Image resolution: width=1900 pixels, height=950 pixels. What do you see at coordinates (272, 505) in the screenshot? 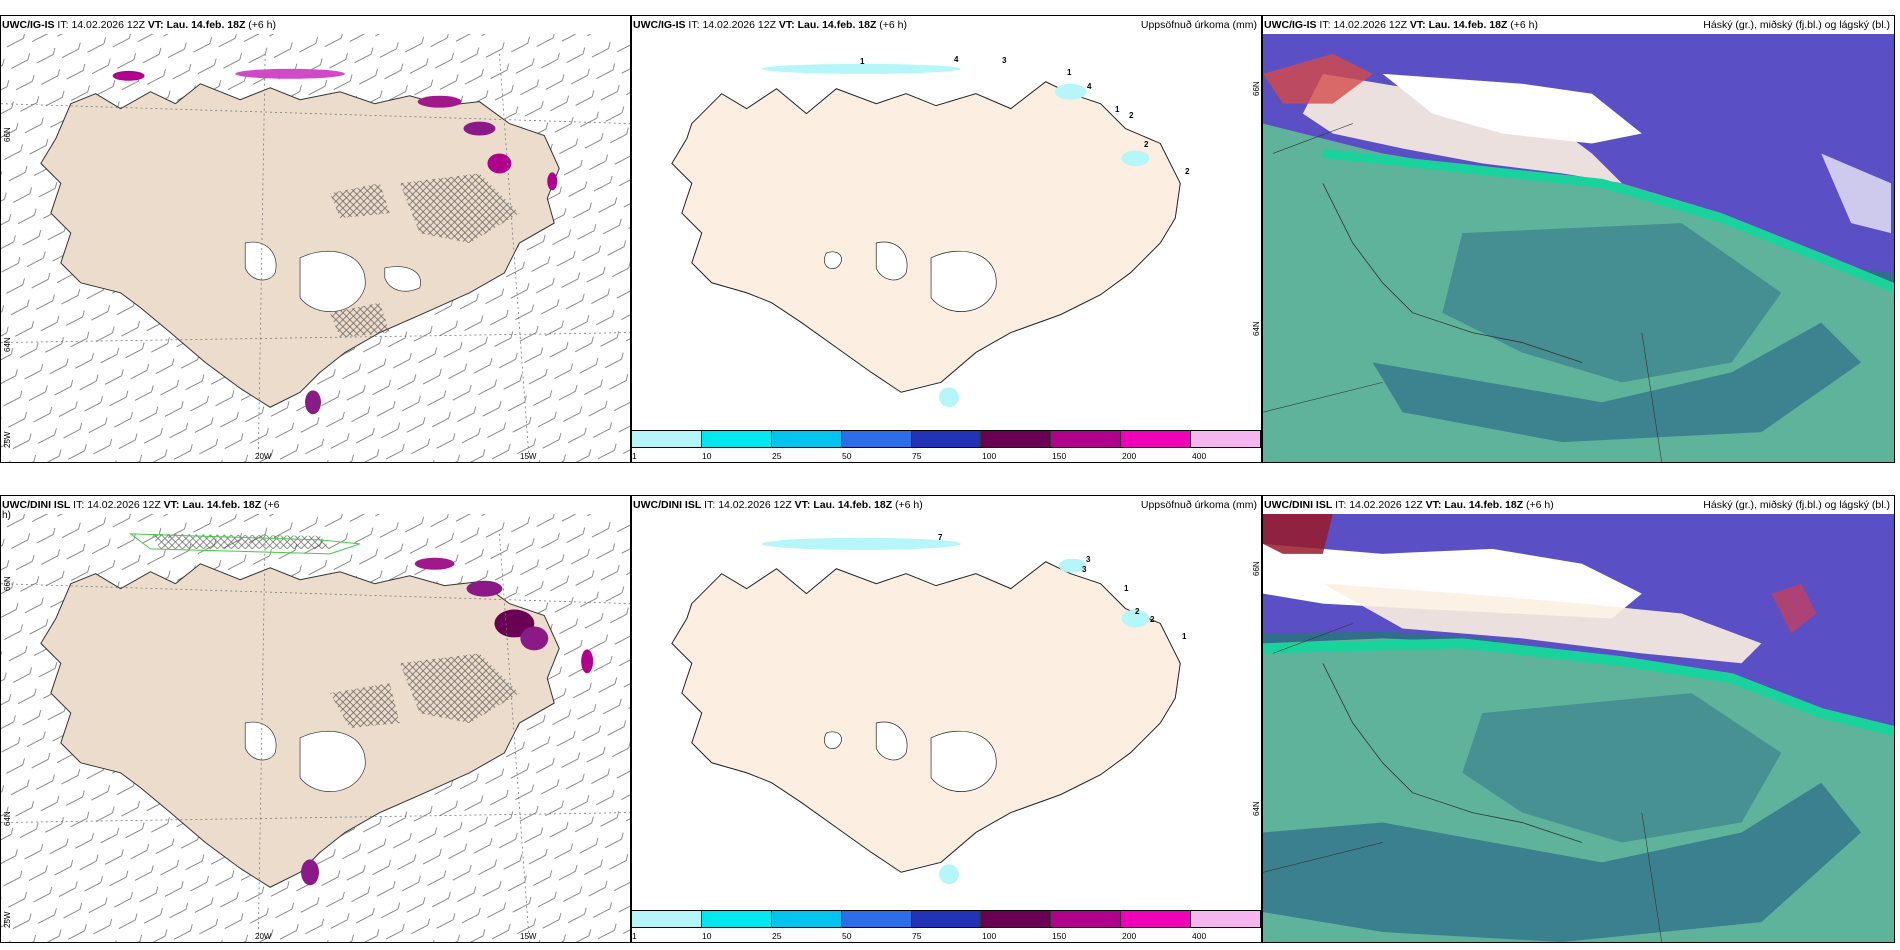
I see `lead-time: (+6` at bounding box center [272, 505].